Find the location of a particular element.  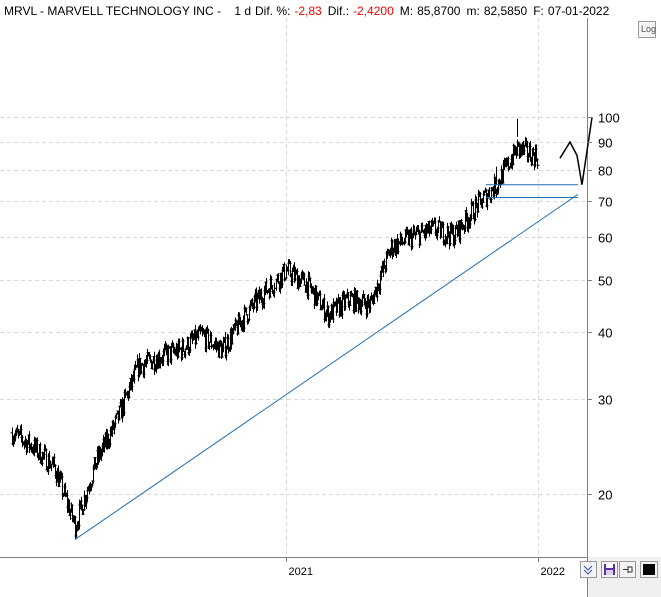

price-tick-label: 30 is located at coordinates (605, 400).